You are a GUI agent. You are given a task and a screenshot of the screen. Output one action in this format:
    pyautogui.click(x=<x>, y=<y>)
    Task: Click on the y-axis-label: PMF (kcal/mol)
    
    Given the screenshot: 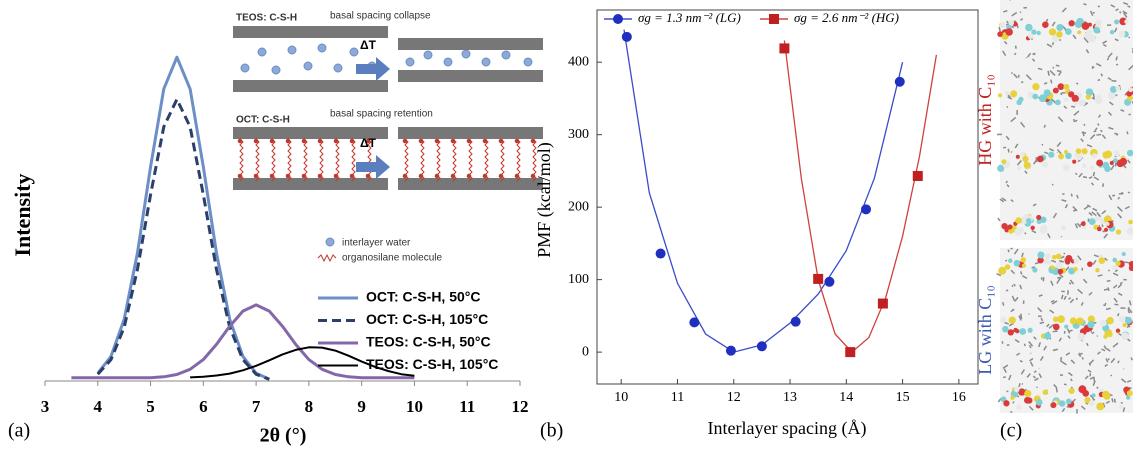 What is the action you would take?
    pyautogui.click(x=544, y=200)
    